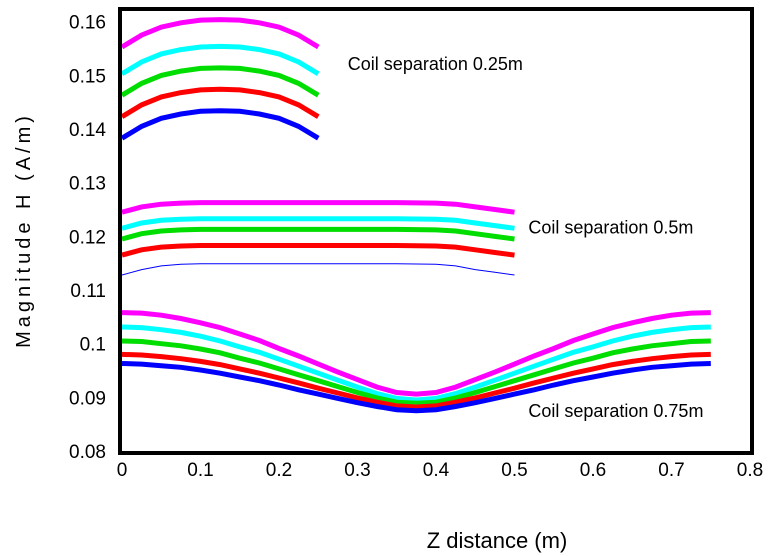  I want to click on y-tick-label: 0.12, so click(87, 237).